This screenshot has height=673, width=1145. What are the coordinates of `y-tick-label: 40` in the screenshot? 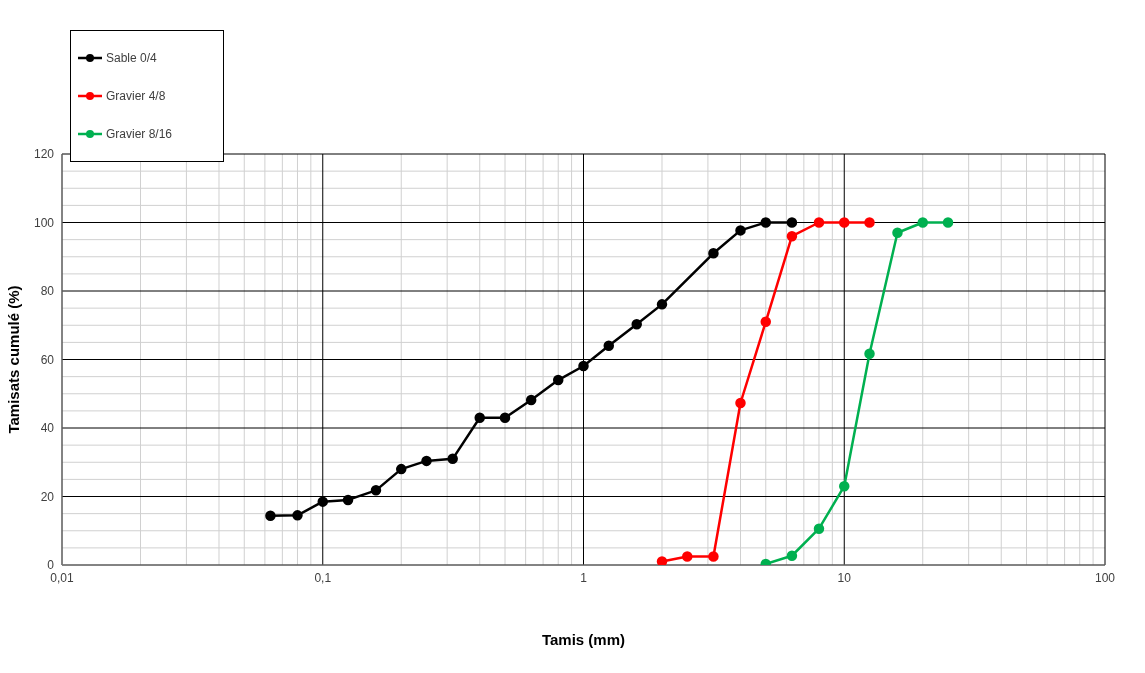 It's located at (47, 428).